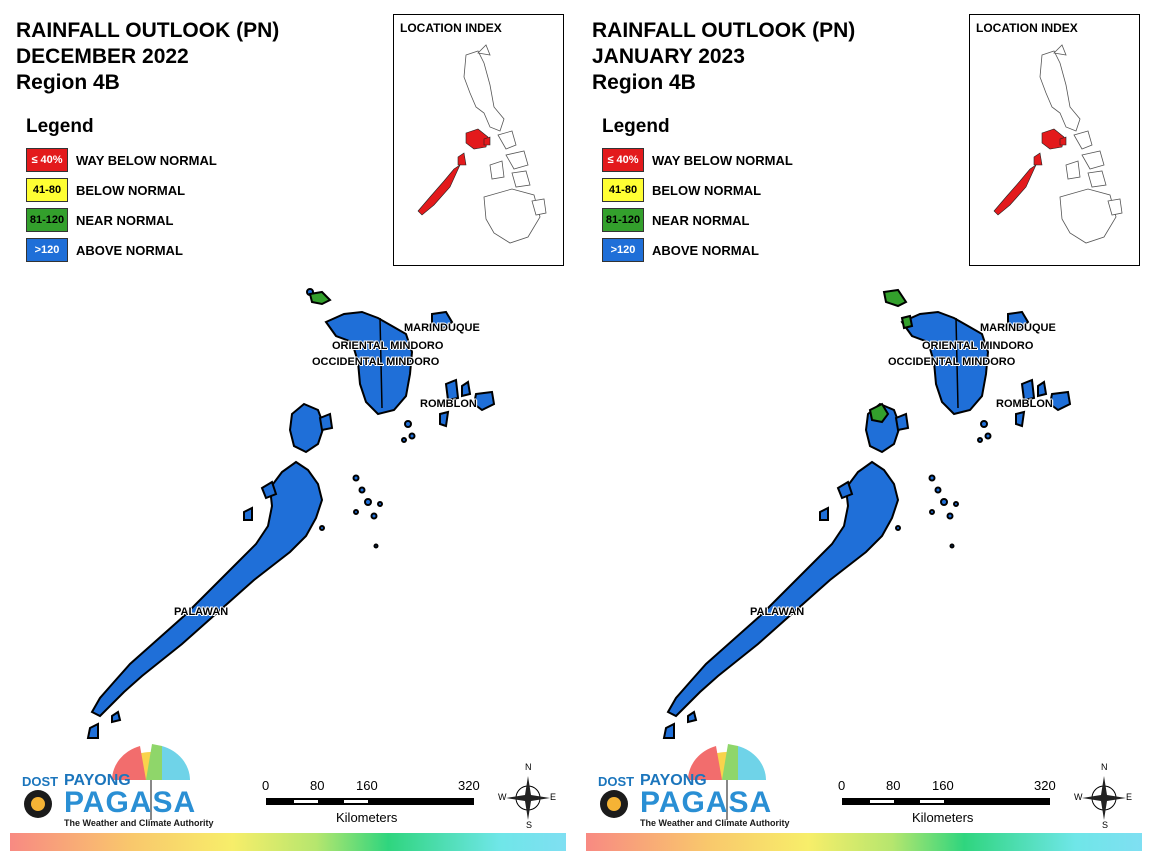 The height and width of the screenshot is (864, 1152). Describe the element at coordinates (1024, 404) in the screenshot. I see `label-romblon: ROMBLON` at that location.